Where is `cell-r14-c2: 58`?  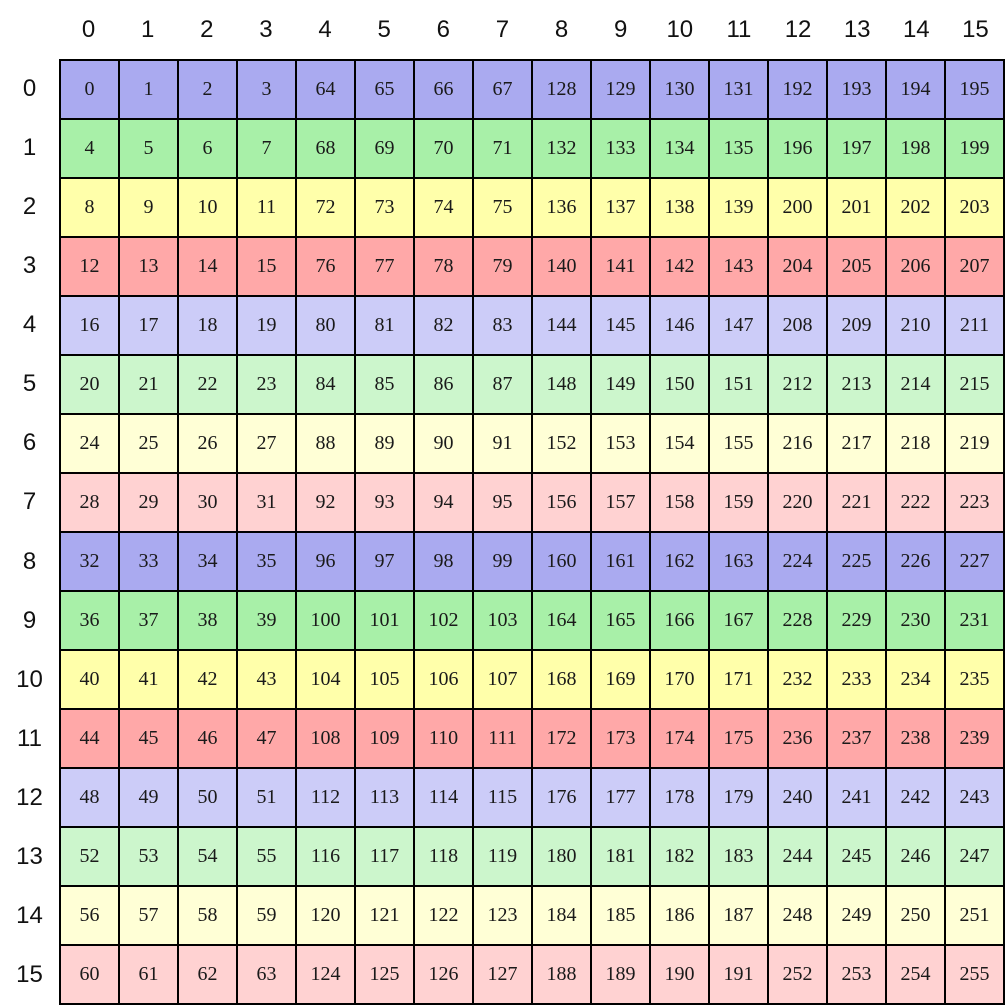
cell-r14-c2: 58 is located at coordinates (207, 915).